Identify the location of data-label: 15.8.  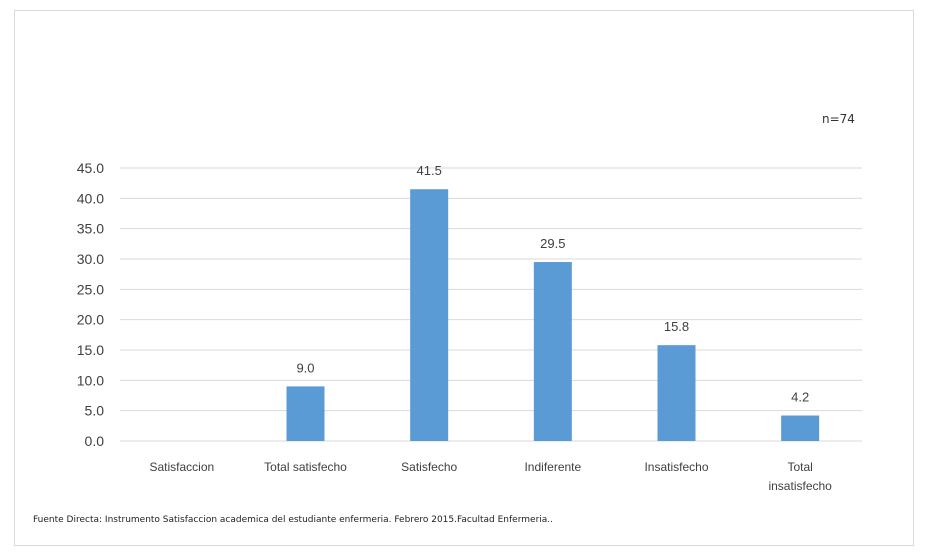
(676, 326).